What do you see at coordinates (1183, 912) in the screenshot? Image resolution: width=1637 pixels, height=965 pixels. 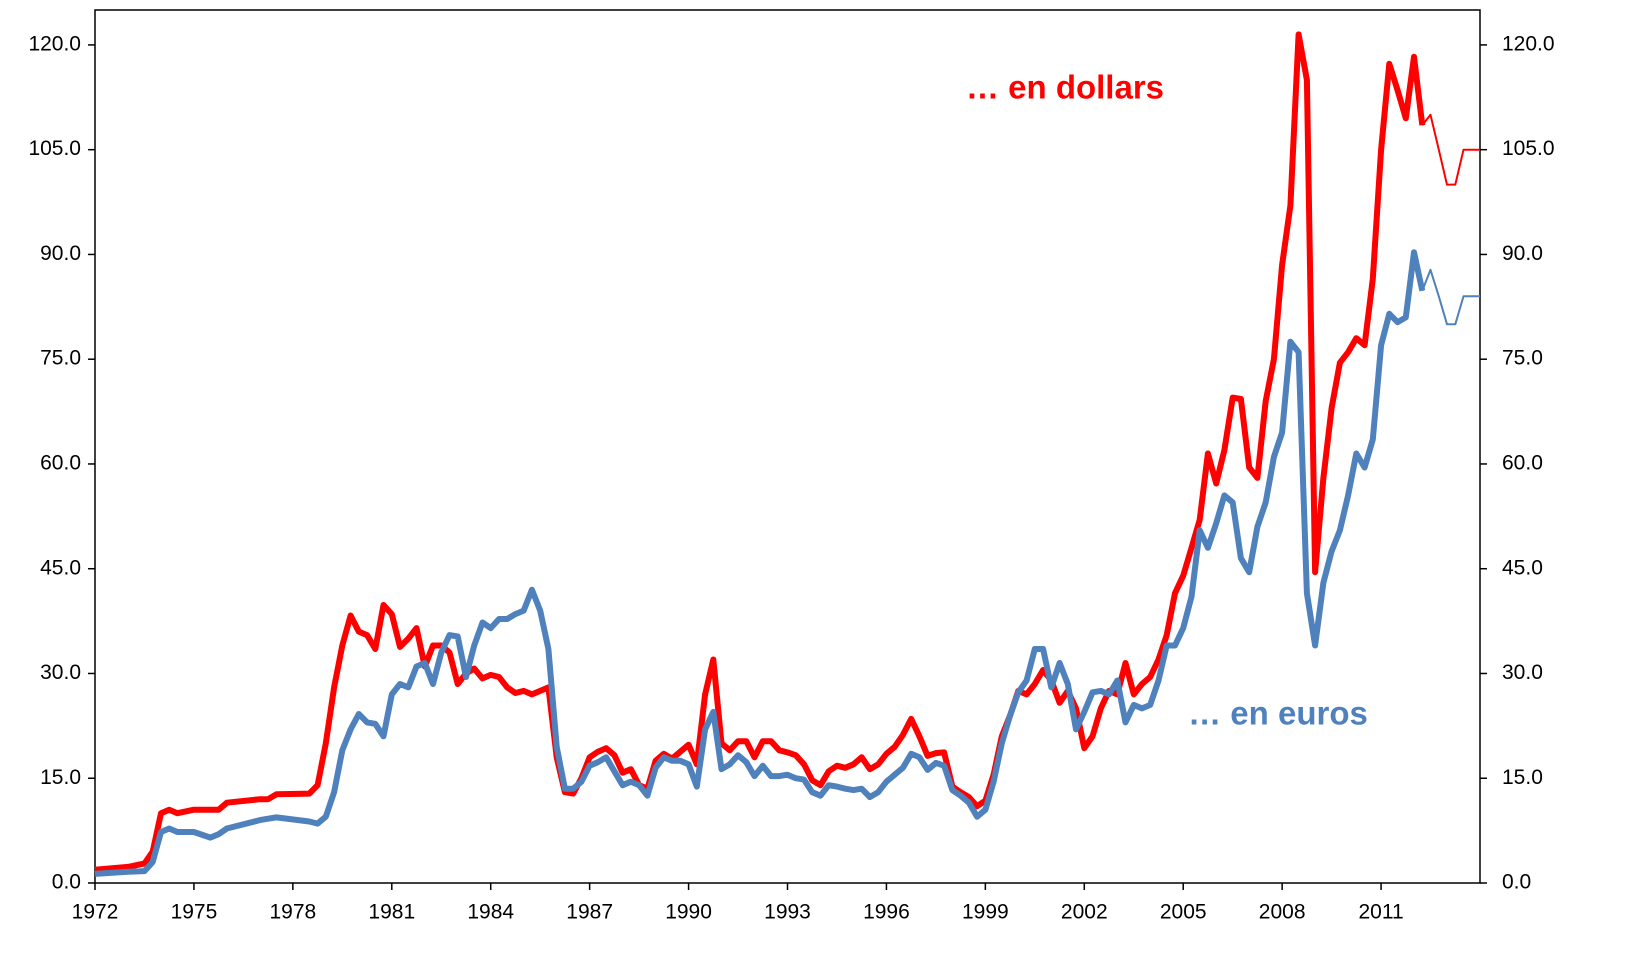 I see `x-tick-label: 2005` at bounding box center [1183, 912].